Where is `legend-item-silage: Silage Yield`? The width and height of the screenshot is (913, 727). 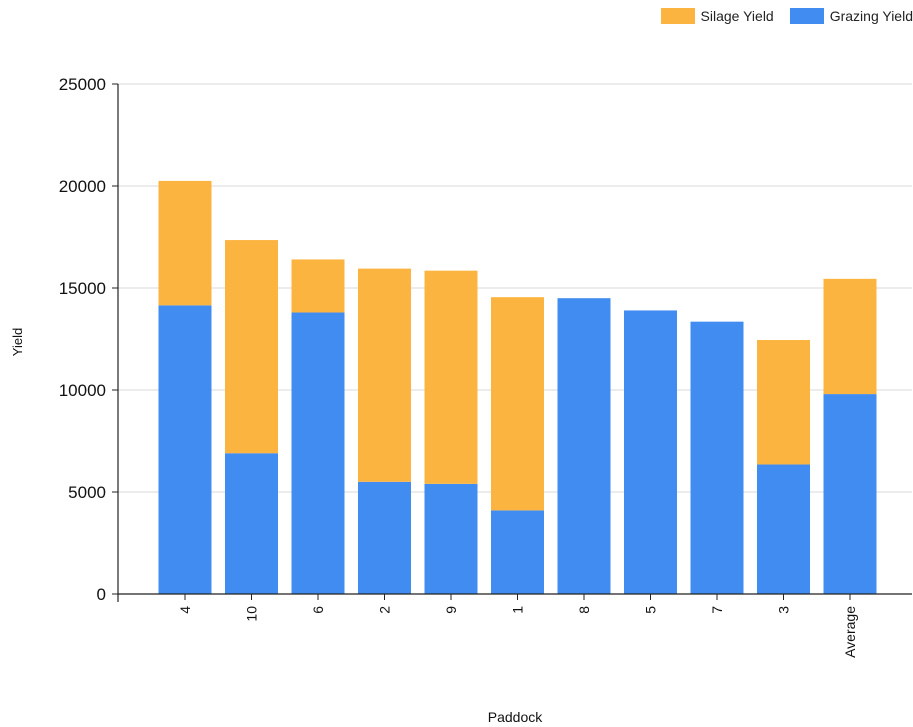
legend-item-silage: Silage Yield is located at coordinates (717, 16).